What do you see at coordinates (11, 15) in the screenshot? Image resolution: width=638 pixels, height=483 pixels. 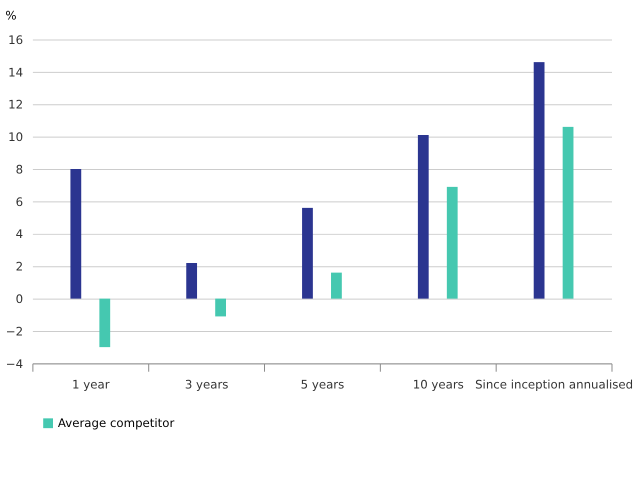 I see `y-axis-title: %` at bounding box center [11, 15].